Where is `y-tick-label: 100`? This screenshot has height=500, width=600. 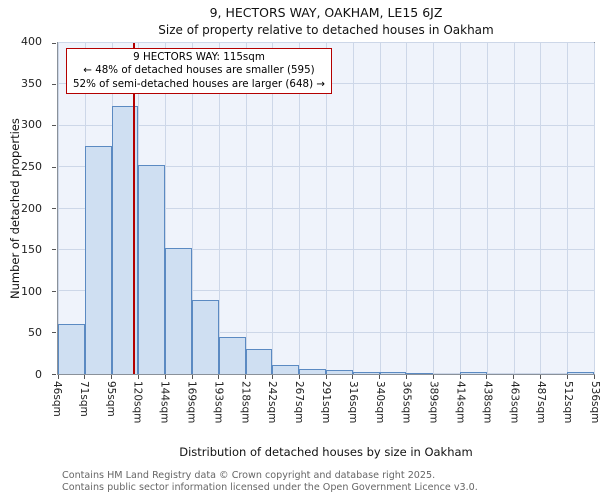 y-tick-label: 100 is located at coordinates (31, 291).